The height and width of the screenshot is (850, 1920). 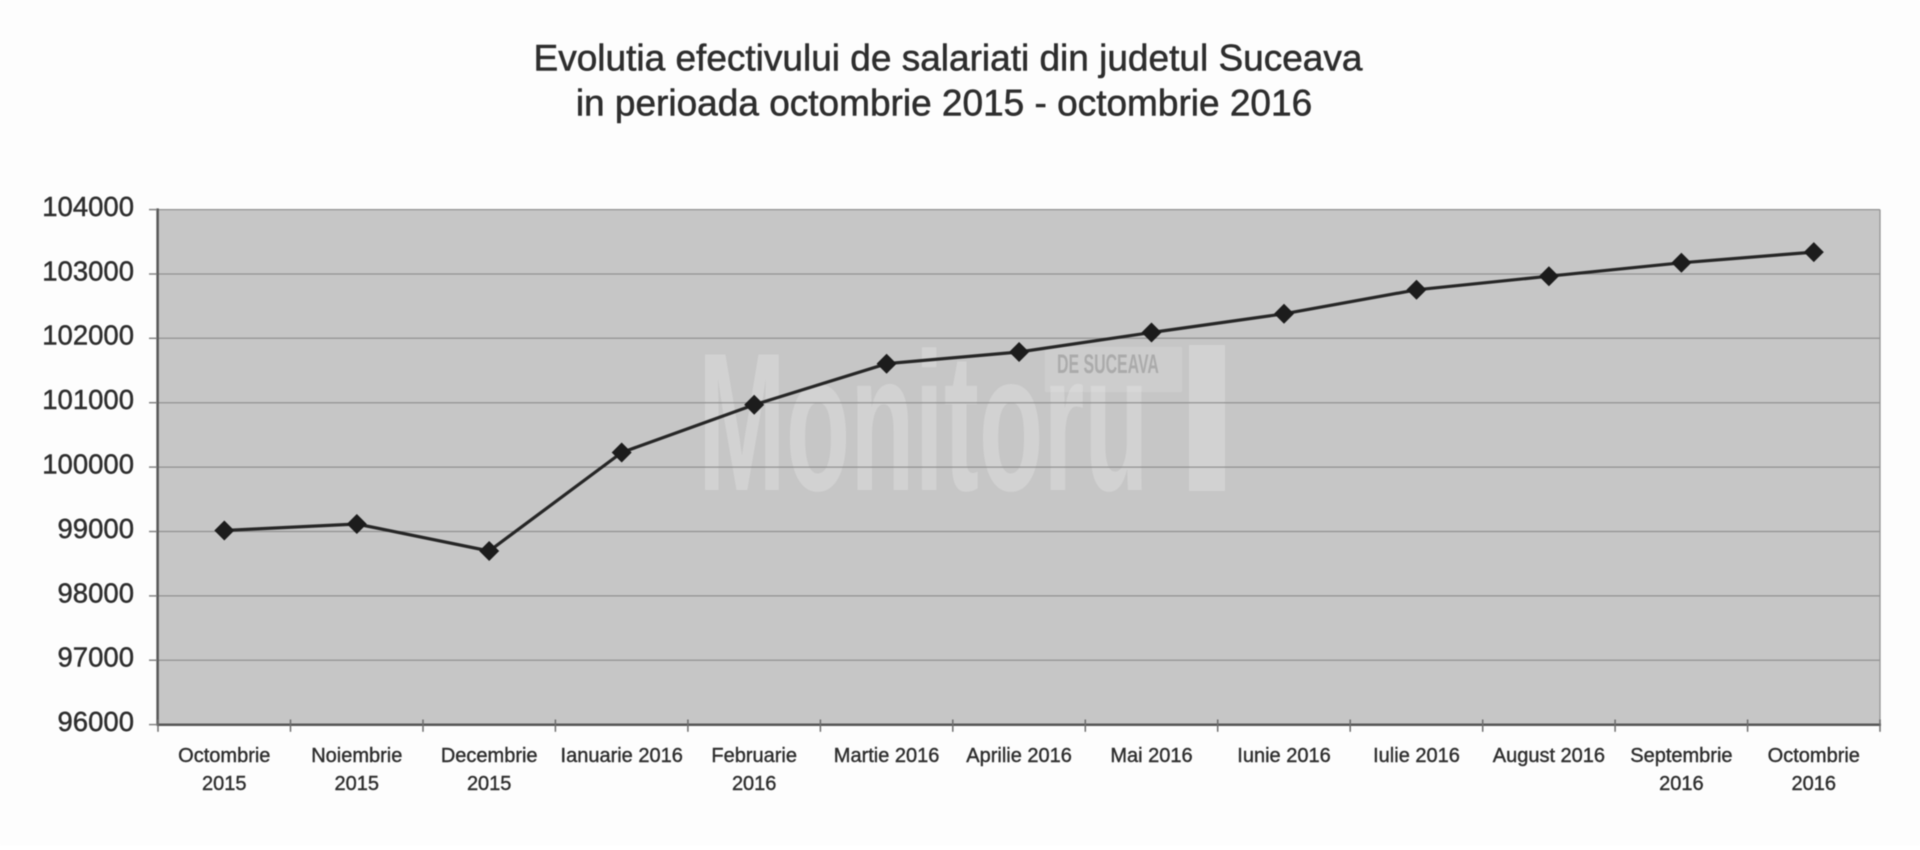 I want to click on svg-text: Iulie 2016, so click(x=1416, y=756).